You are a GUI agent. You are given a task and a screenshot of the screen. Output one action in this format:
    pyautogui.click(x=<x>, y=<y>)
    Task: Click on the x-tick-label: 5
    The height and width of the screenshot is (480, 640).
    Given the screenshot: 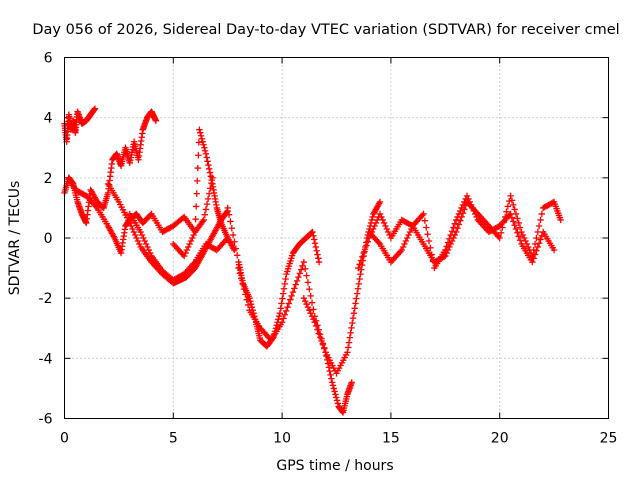 What is the action you would take?
    pyautogui.click(x=173, y=439)
    